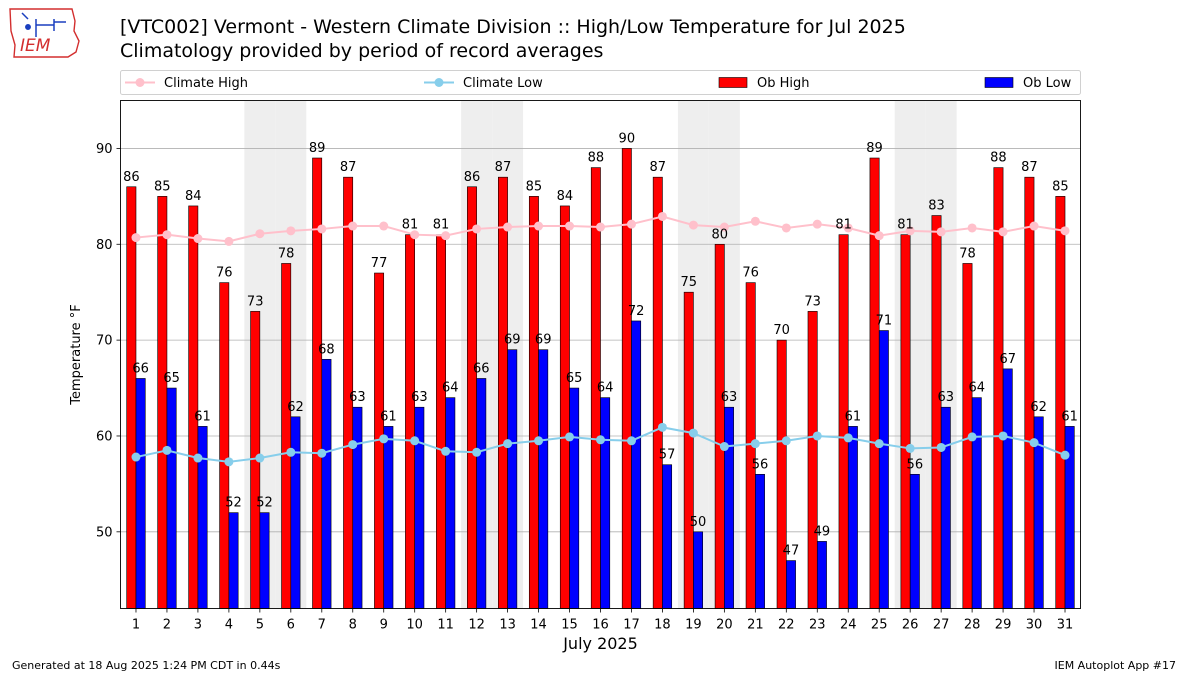  I want to click on ob-low-value-label: 63, so click(729, 397).